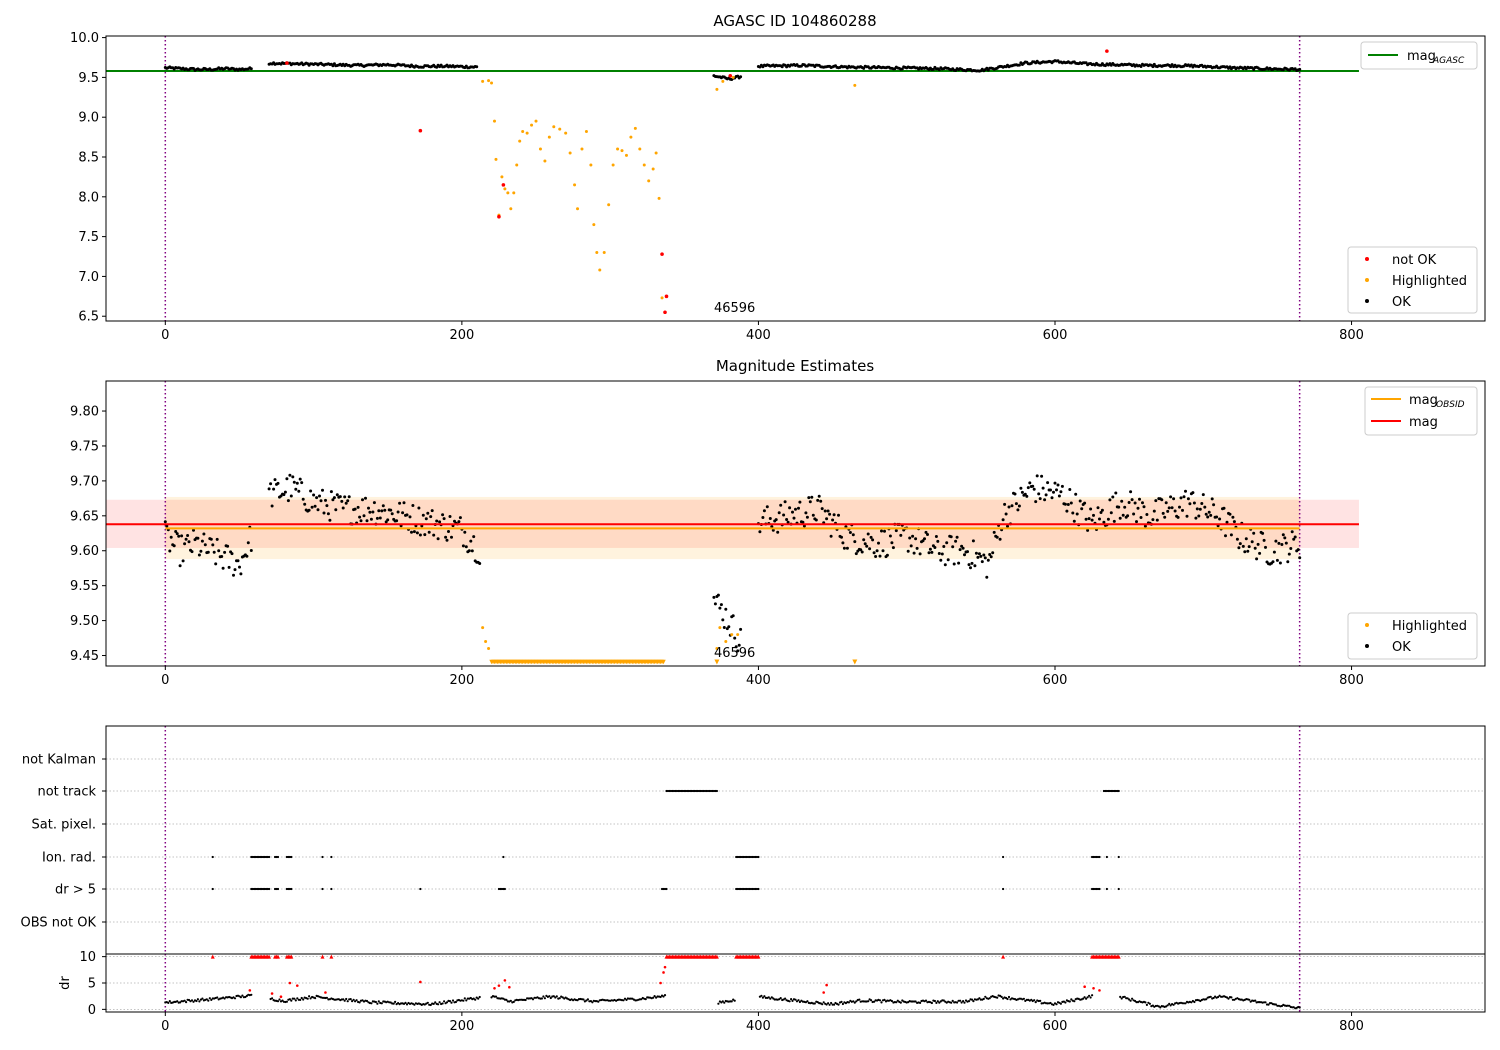 The image size is (1500, 1050). I want to click on p1-ytick-label-2: 7.5, so click(88, 237).